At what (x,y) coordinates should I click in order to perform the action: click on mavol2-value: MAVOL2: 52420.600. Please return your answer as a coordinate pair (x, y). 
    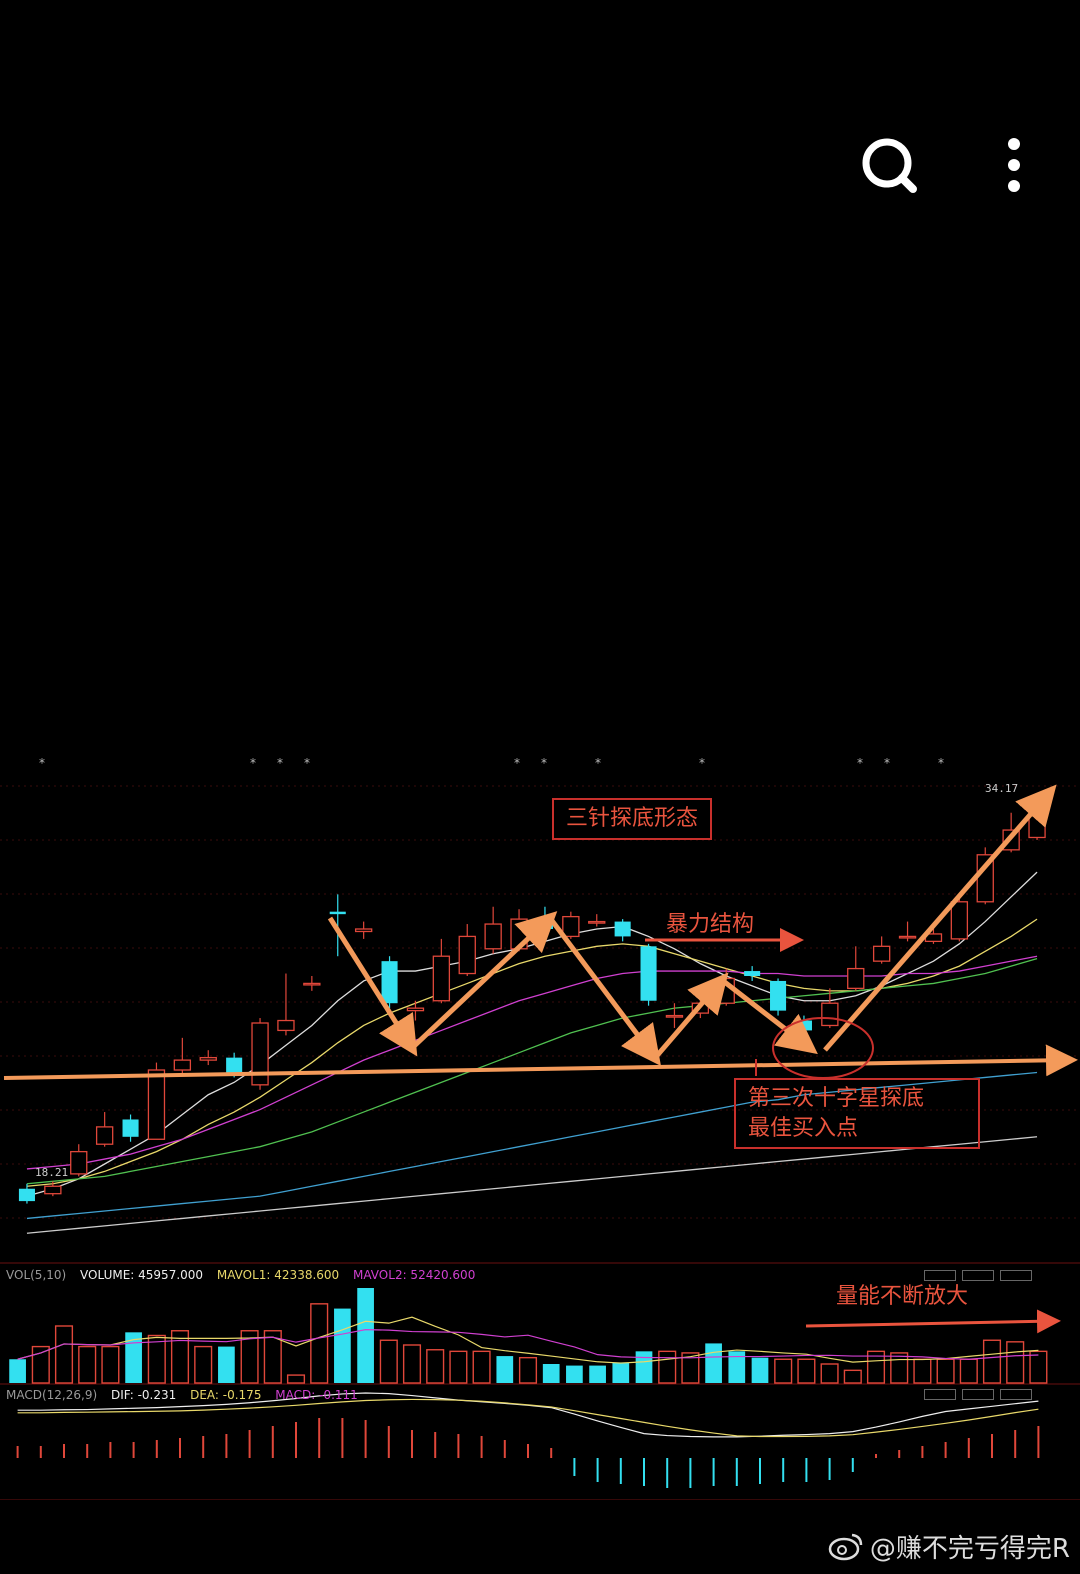
    Looking at the image, I should click on (414, 1275).